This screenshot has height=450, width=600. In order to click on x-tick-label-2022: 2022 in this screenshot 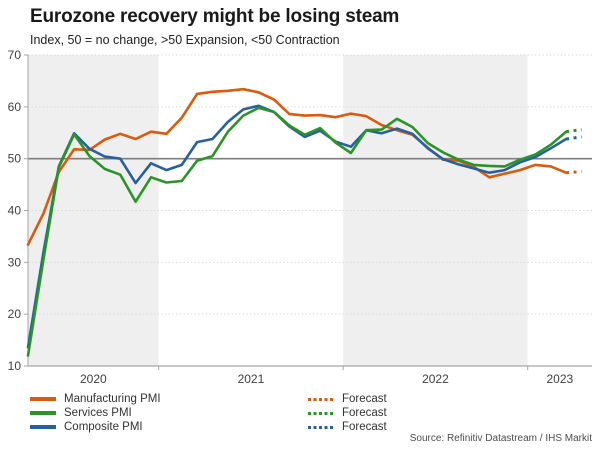, I will do `click(435, 379)`.